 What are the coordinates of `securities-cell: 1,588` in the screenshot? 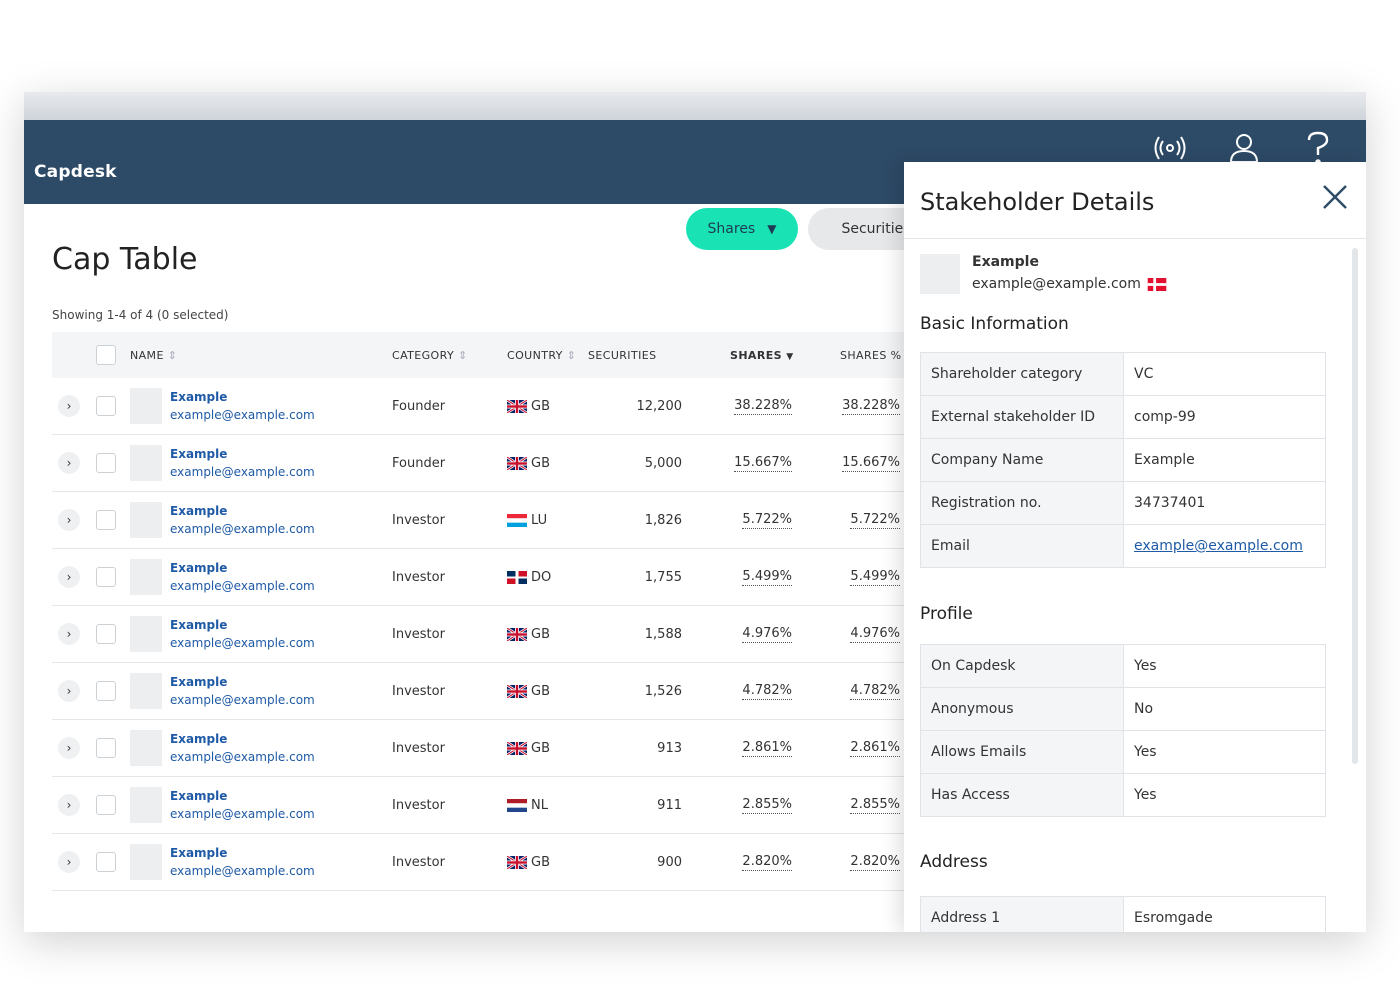 It's located at (663, 634).